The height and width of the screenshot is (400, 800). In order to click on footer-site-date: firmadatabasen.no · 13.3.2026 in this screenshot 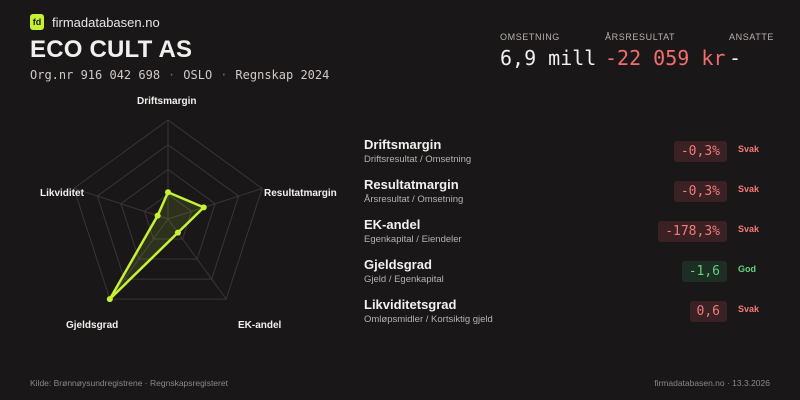, I will do `click(712, 383)`.